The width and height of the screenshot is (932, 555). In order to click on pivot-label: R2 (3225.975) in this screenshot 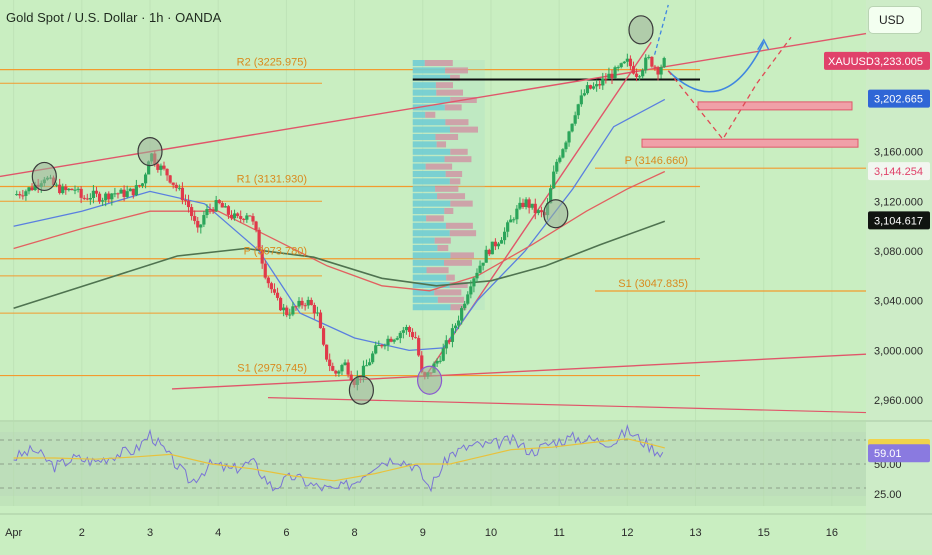, I will do `click(272, 63)`.